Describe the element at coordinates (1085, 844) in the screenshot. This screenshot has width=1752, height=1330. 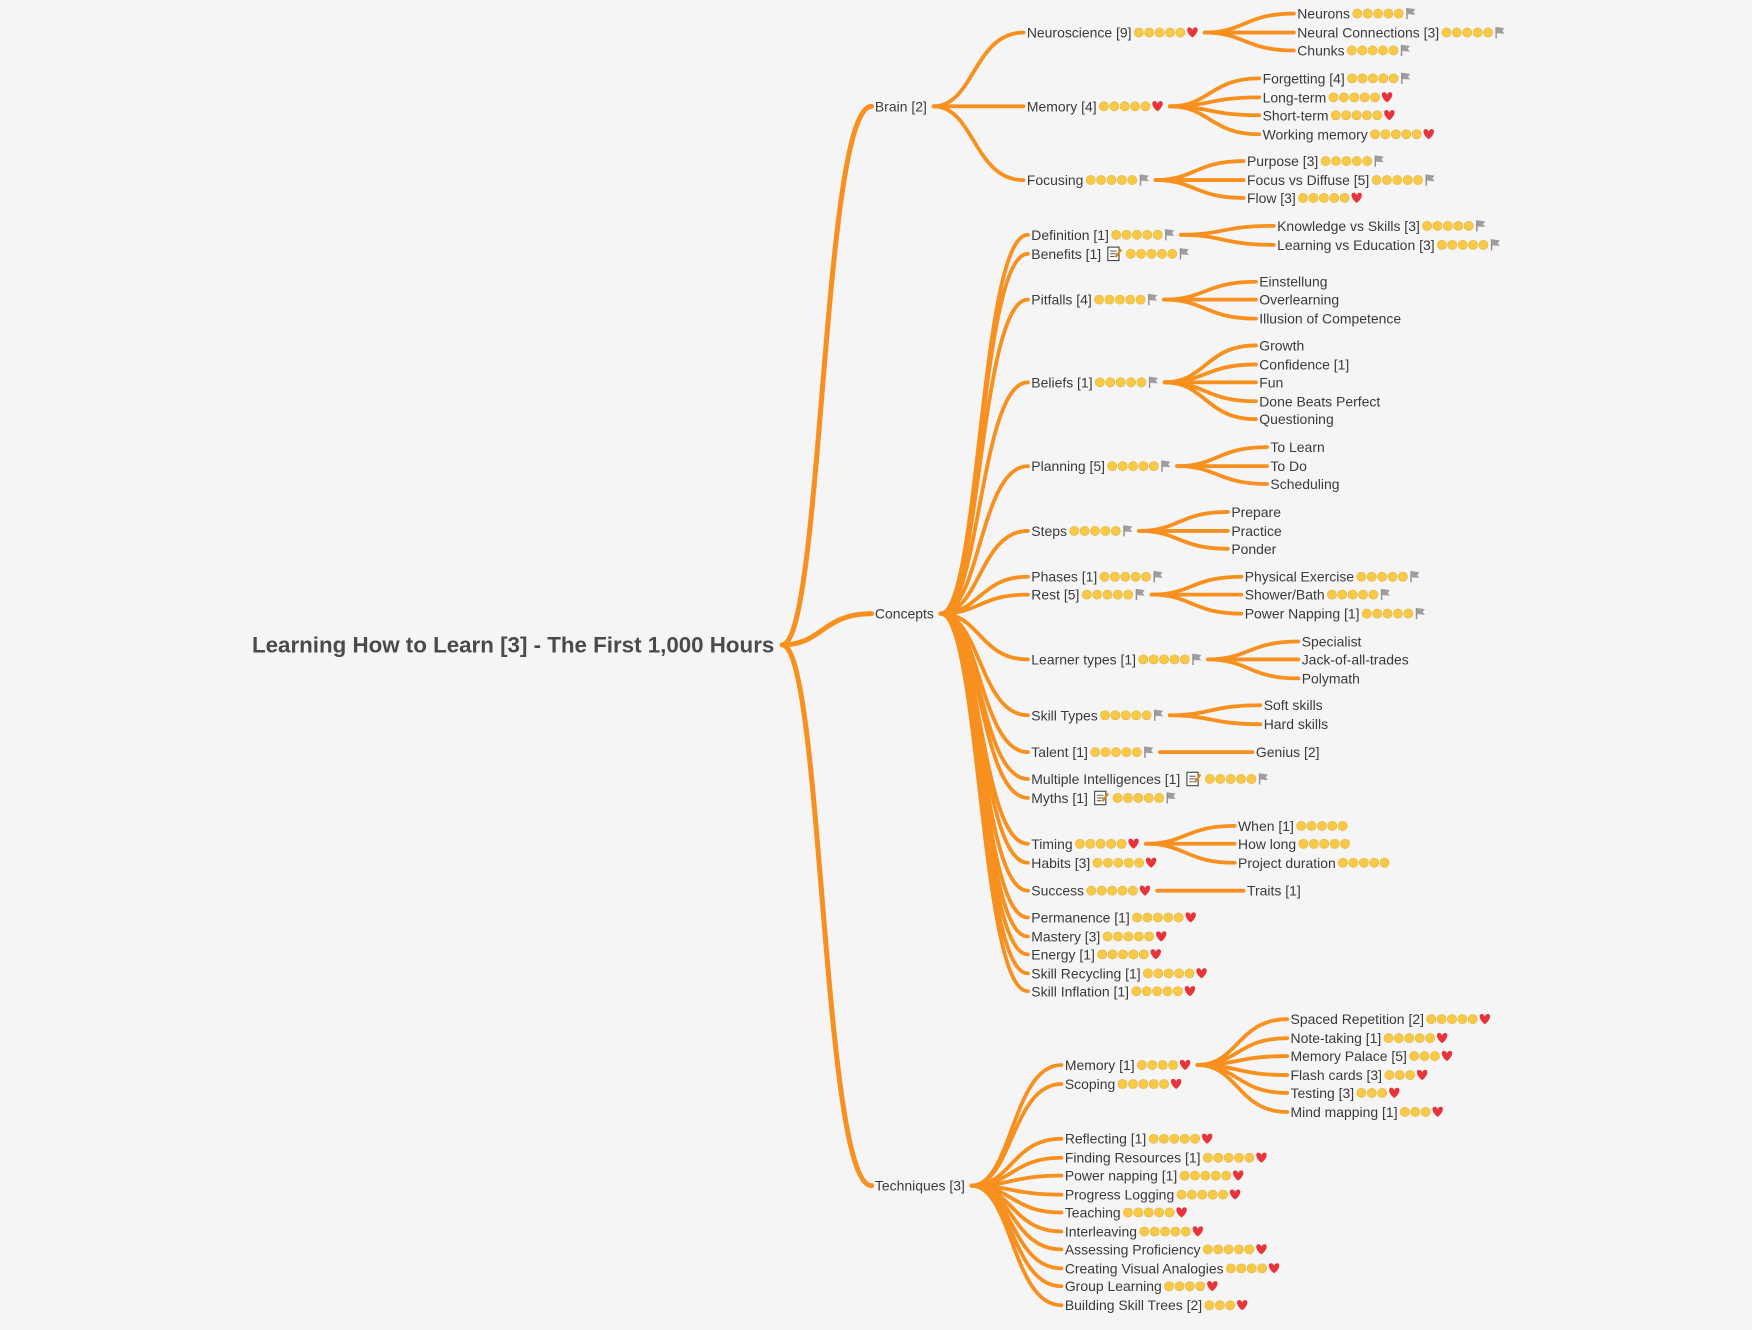
I see `node: Timing` at that location.